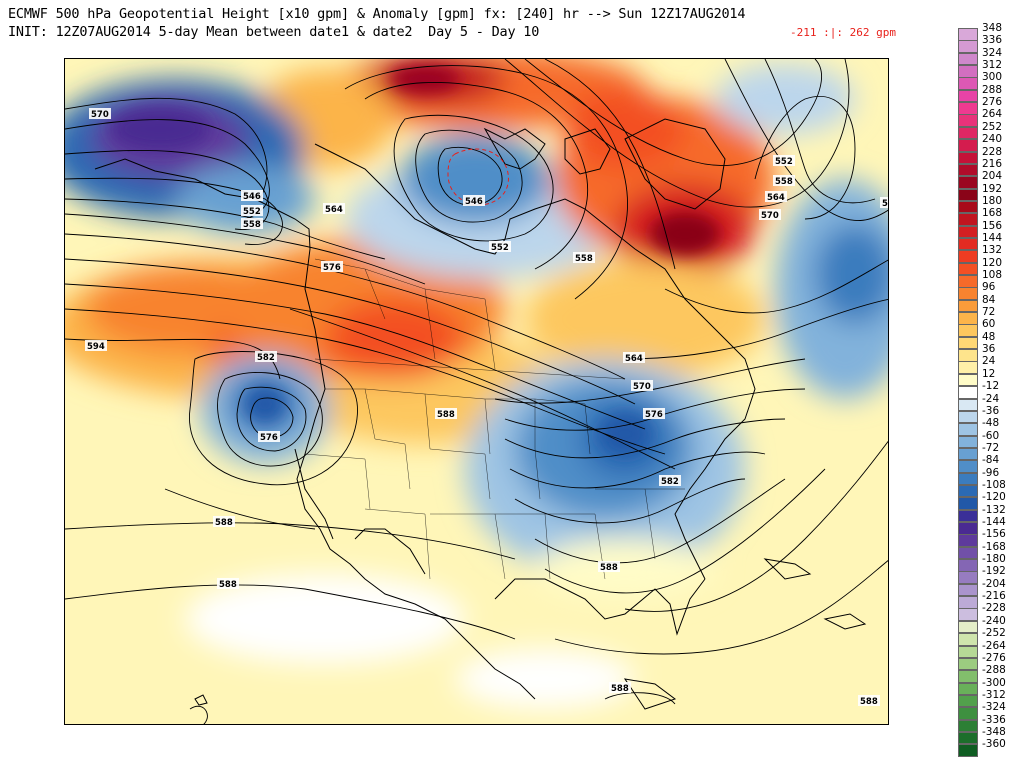  Describe the element at coordinates (994, 670) in the screenshot. I see `legend-label: -288` at that location.